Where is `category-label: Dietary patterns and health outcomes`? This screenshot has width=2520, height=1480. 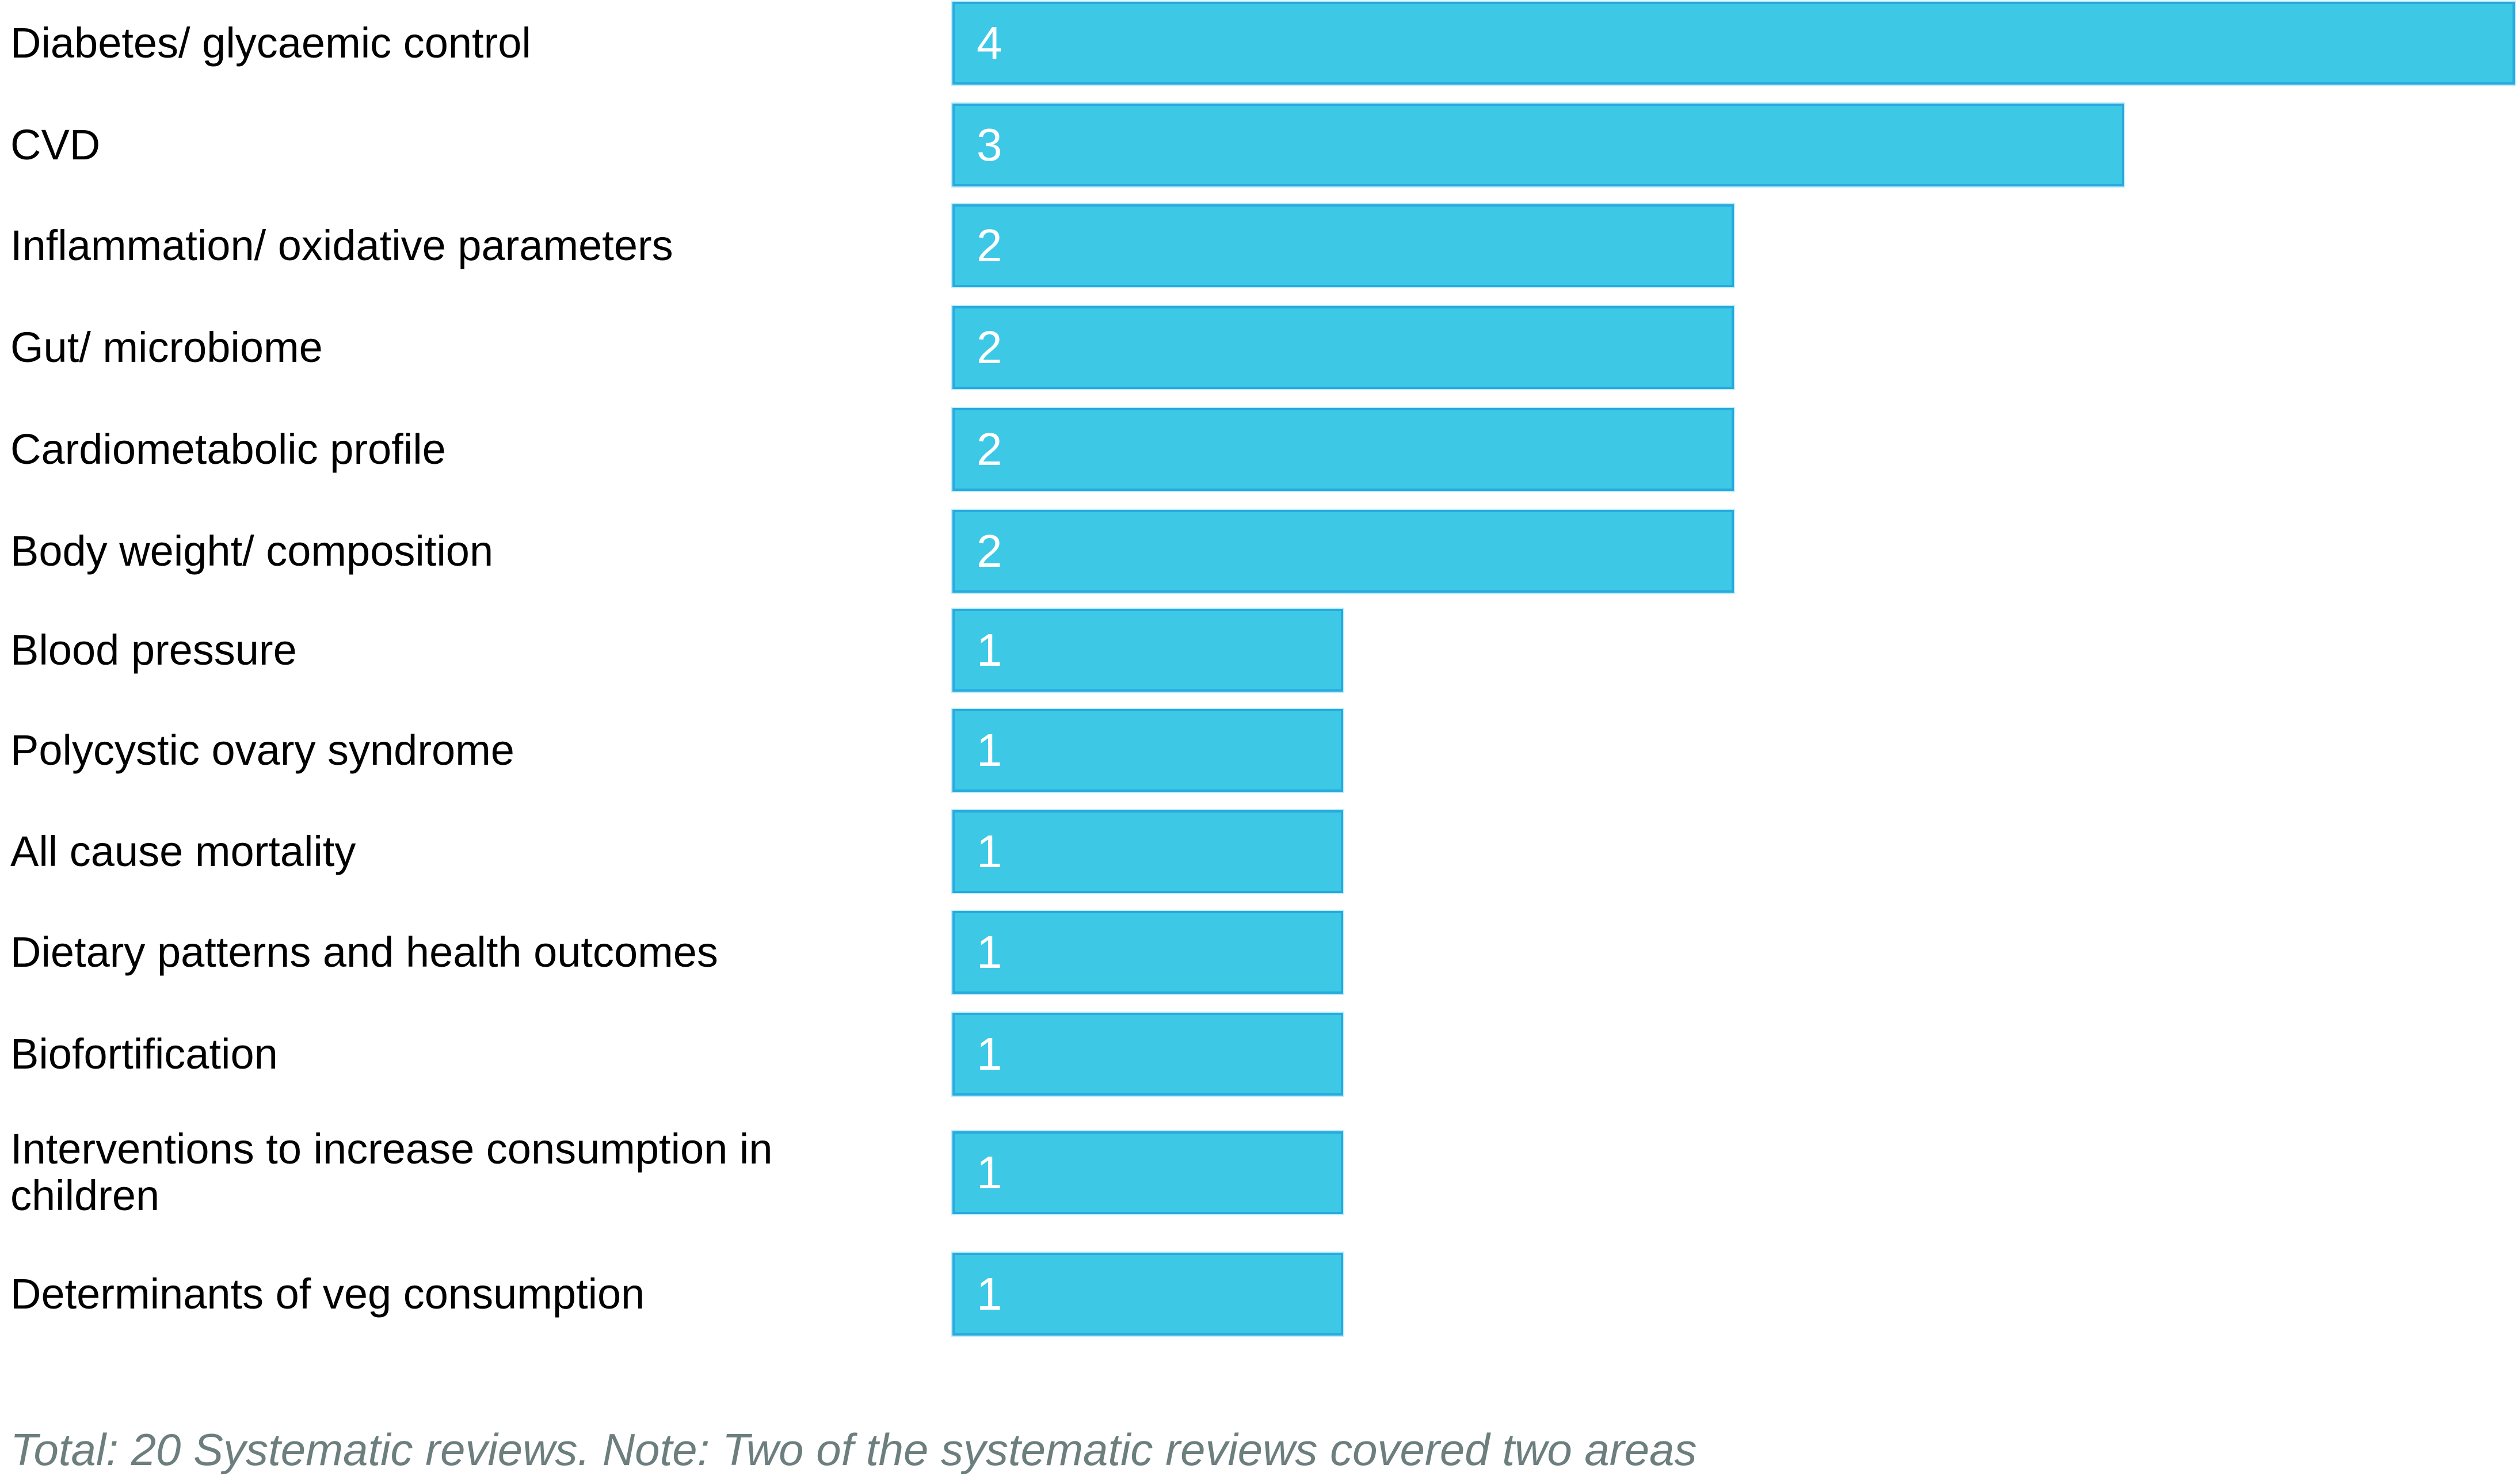 category-label: Dietary patterns and health outcomes is located at coordinates (364, 952).